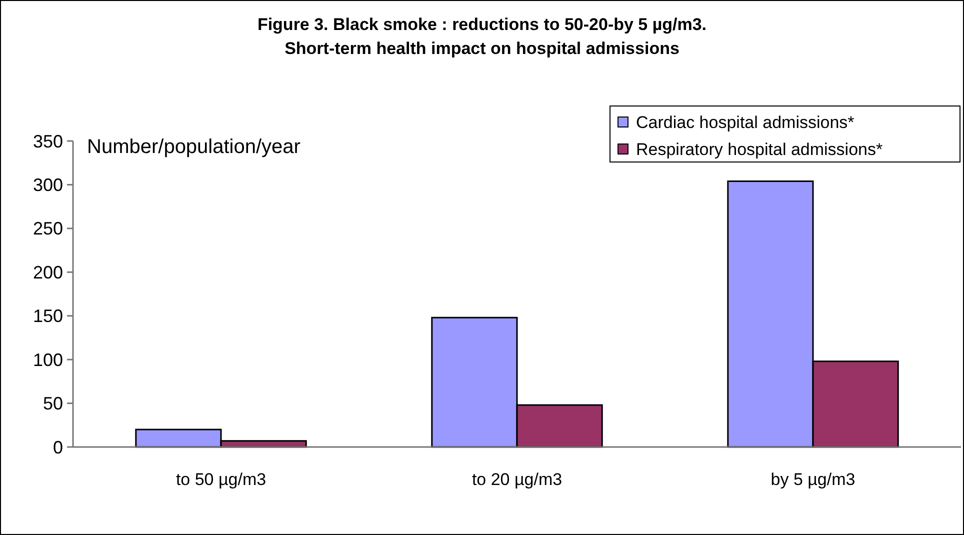 This screenshot has width=964, height=535. Describe the element at coordinates (47, 272) in the screenshot. I see `y-tick-label: 200` at that location.